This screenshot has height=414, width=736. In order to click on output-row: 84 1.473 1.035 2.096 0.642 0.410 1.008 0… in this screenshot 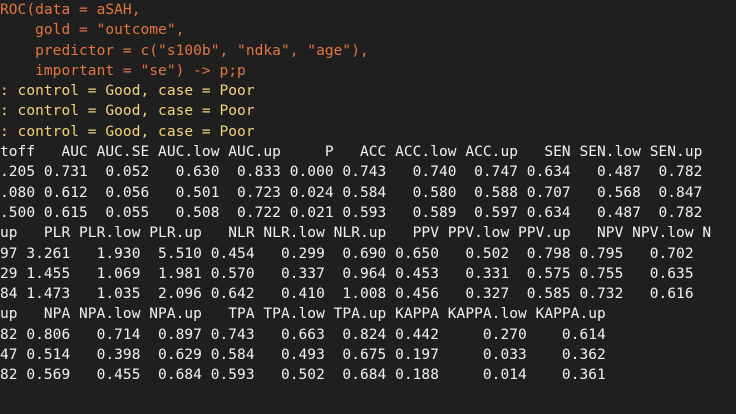, I will do `click(347, 294)`.